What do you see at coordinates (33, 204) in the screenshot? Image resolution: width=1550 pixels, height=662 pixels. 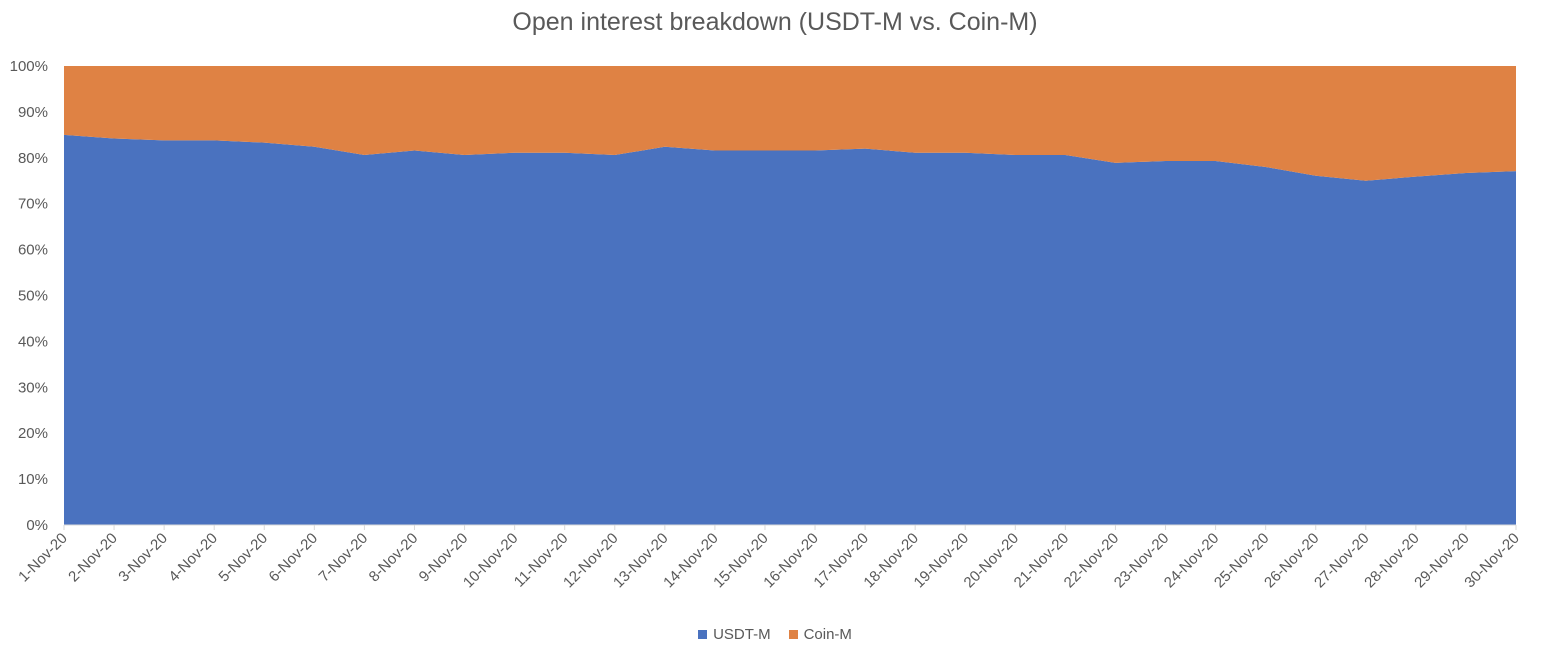 I see `y-tick-label: 70%` at bounding box center [33, 204].